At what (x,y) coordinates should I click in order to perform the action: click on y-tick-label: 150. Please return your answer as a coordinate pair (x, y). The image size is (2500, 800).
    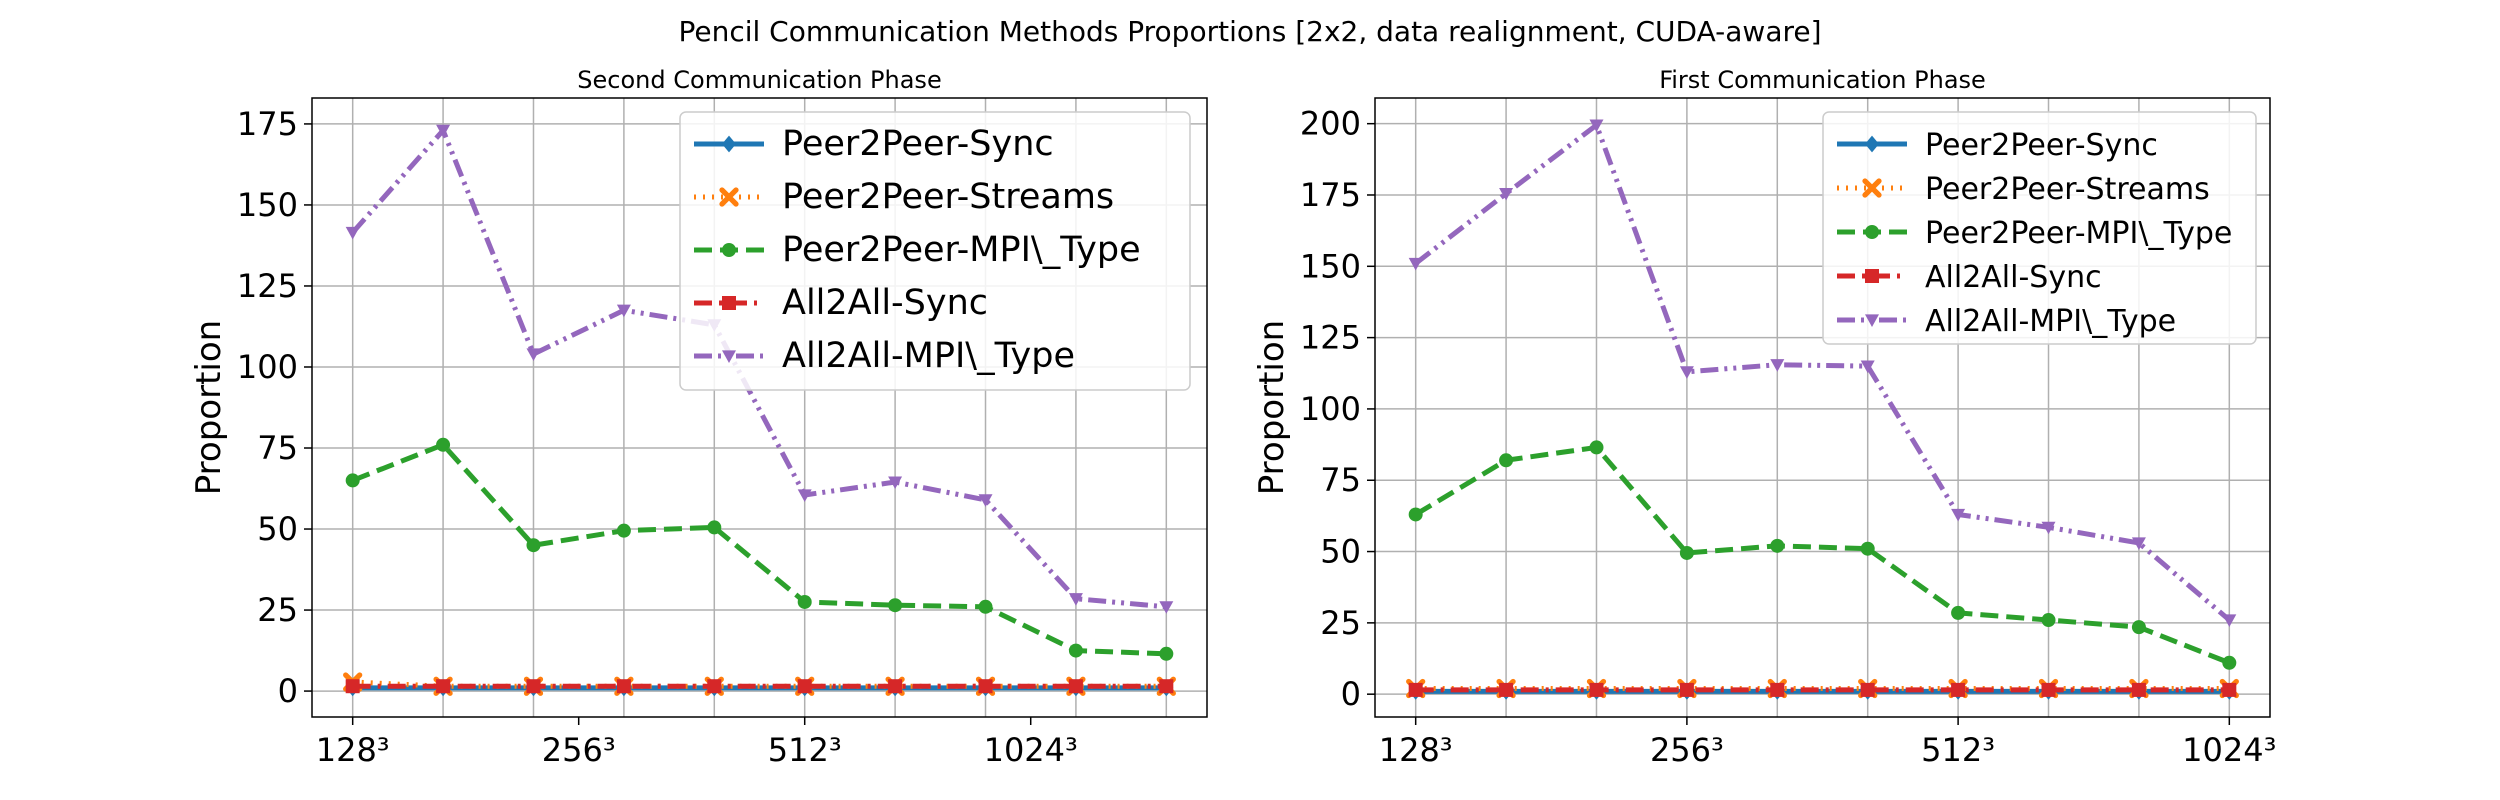
    Looking at the image, I should click on (267, 205).